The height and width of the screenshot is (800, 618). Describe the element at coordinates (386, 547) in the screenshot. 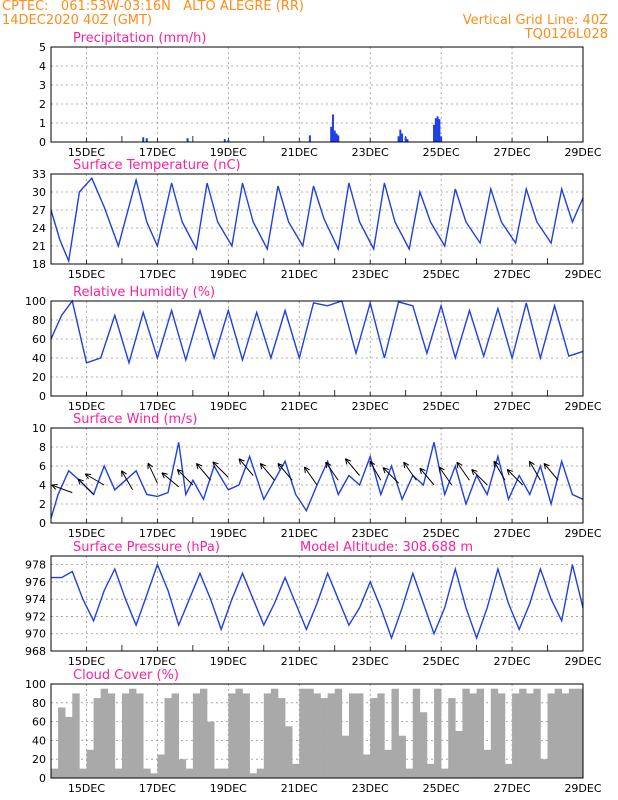

I see `panel-annotation: Model Altitude: 308.688 m` at that location.